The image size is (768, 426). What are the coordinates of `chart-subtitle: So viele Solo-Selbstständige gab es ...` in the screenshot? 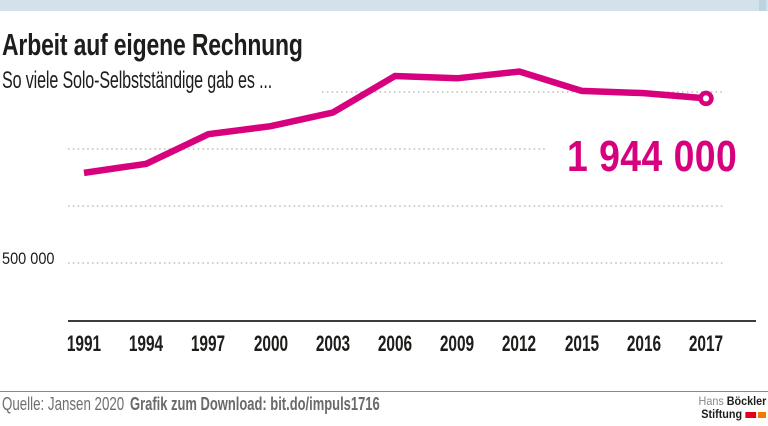 It's located at (137, 80).